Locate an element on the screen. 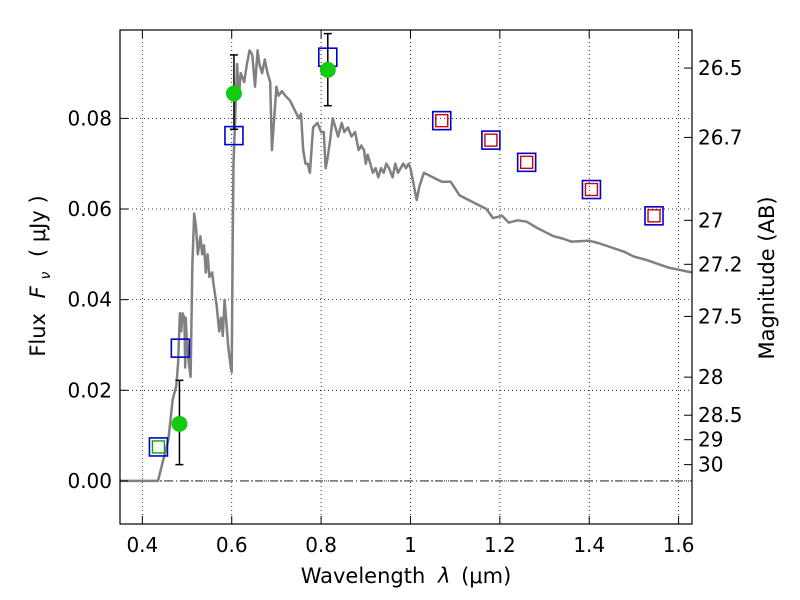  x-tick-label: 1 is located at coordinates (410, 545).